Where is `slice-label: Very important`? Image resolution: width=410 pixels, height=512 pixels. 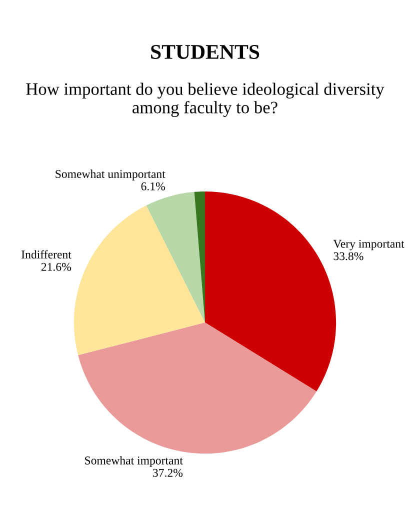
slice-label: Very important is located at coordinates (368, 245).